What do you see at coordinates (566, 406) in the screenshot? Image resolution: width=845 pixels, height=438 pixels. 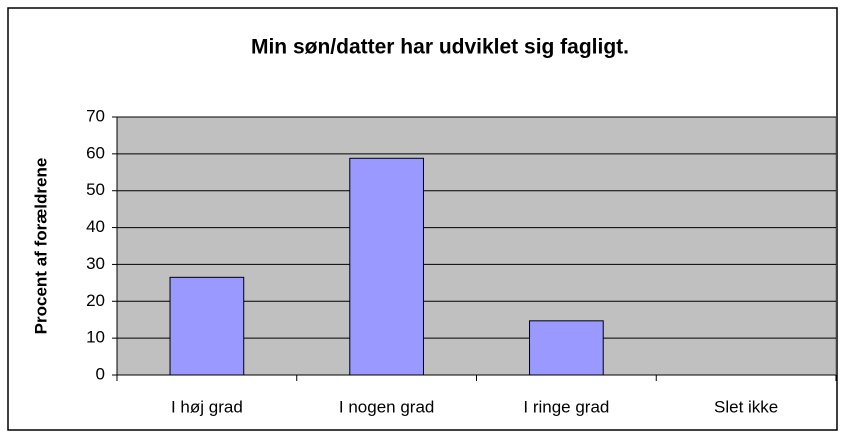 I see `x-tick-label: I ringe grad` at bounding box center [566, 406].